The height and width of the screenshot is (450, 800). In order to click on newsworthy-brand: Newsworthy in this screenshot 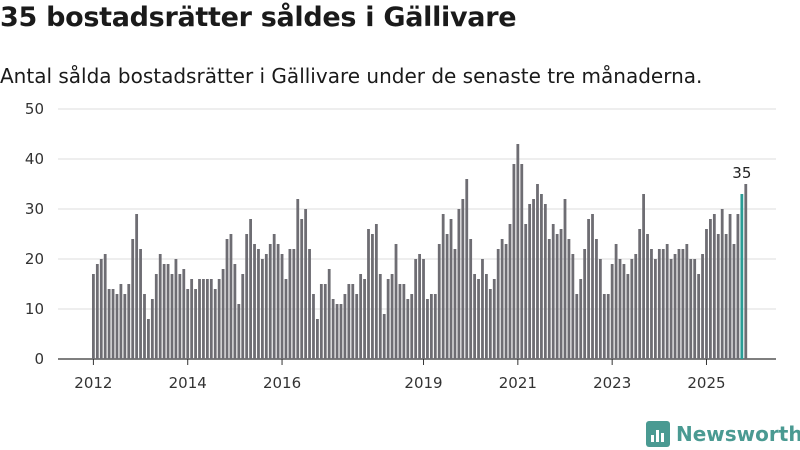, I will do `click(723, 434)`.